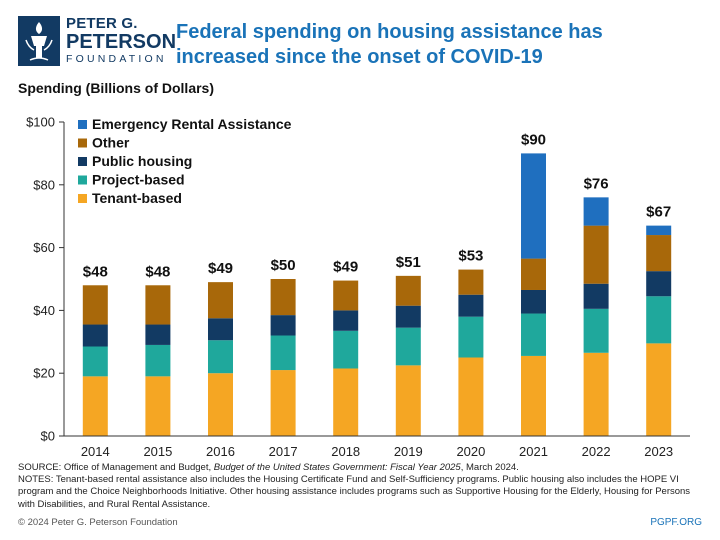  Describe the element at coordinates (48, 436) in the screenshot. I see `y-tick-label: $0` at that location.